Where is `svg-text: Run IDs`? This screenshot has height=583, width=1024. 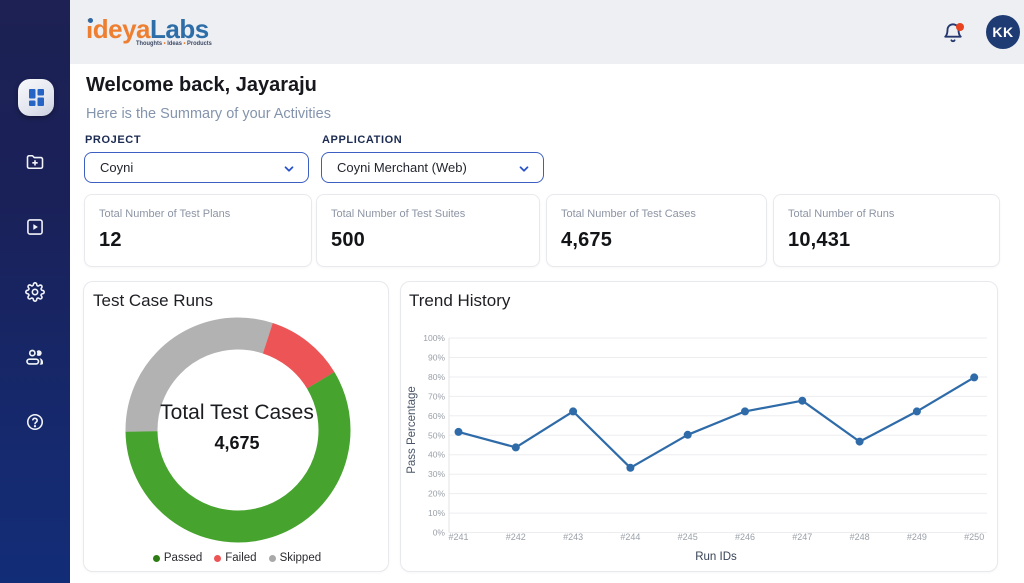
svg-text: Run IDs is located at coordinates (716, 557).